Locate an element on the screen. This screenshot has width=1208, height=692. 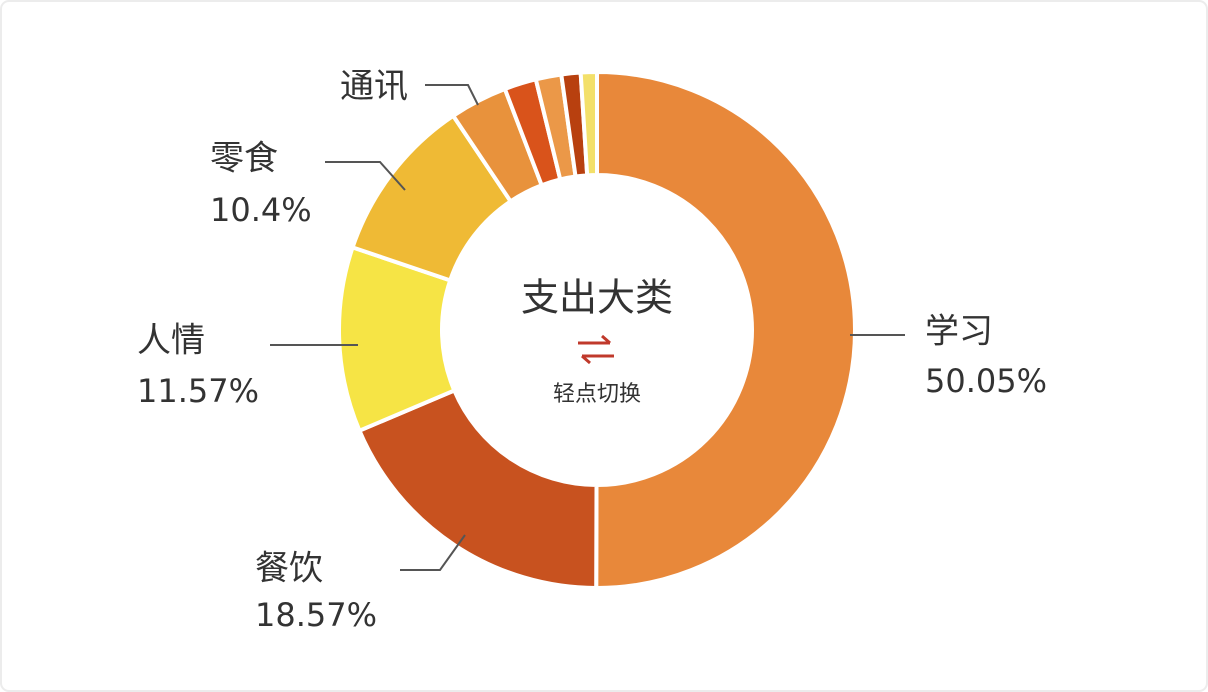
slice-label: 学习 is located at coordinates (959, 332).